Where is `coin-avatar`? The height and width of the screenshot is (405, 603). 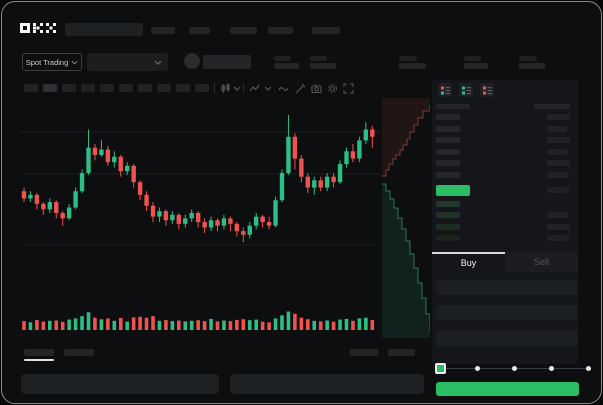
coin-avatar is located at coordinates (192, 61).